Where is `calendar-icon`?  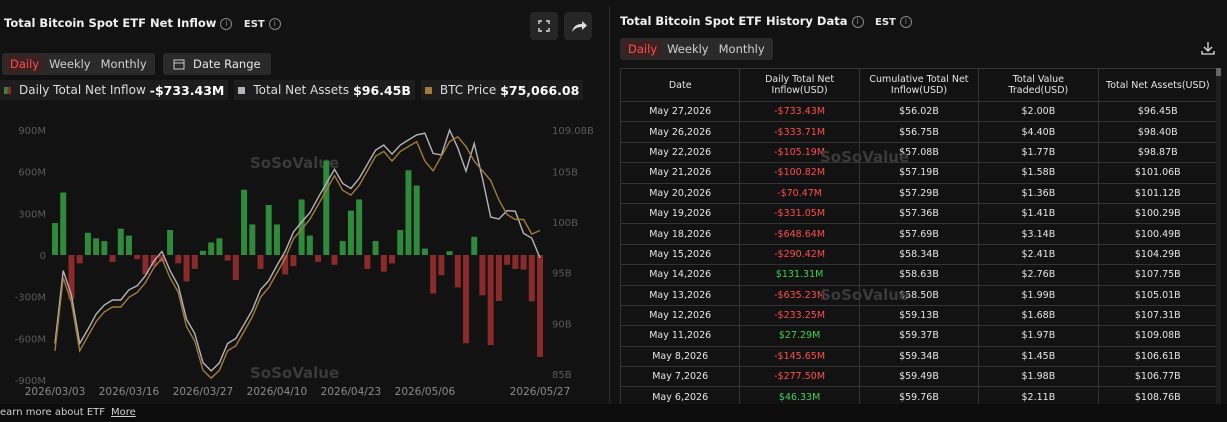 calendar-icon is located at coordinates (179, 64).